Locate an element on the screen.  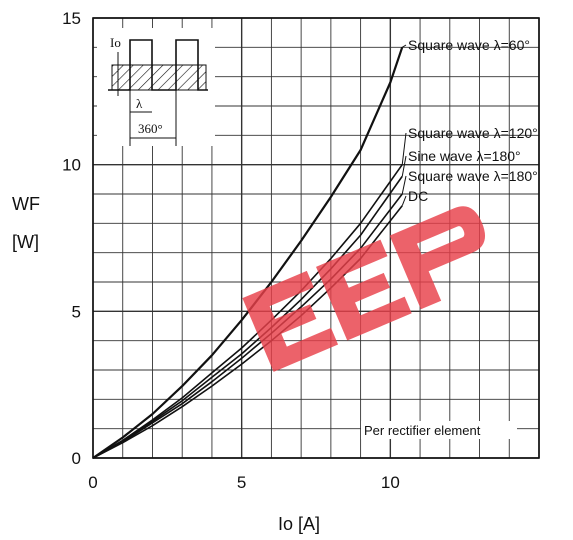
note-box: Per rectifier element is located at coordinates (439, 430).